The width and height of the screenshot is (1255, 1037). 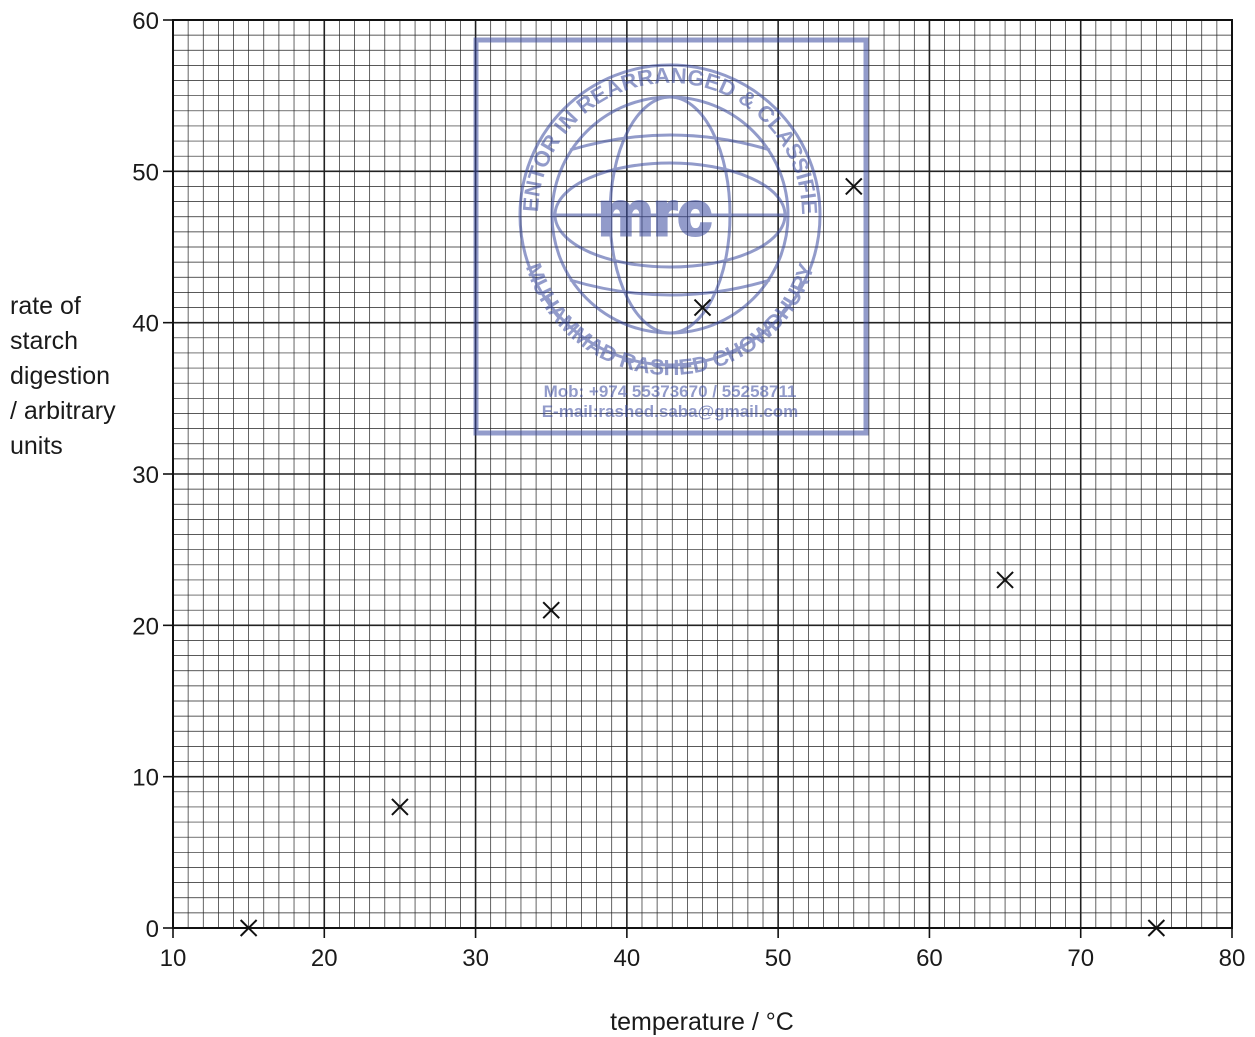 What do you see at coordinates (1080, 958) in the screenshot?
I see `x-tick-label: 70` at bounding box center [1080, 958].